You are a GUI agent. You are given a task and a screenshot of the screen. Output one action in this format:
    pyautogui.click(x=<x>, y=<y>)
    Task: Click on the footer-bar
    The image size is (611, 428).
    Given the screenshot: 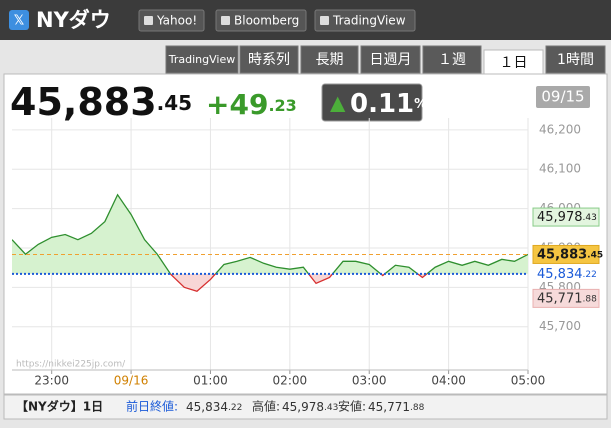 What is the action you would take?
    pyautogui.click(x=305, y=407)
    